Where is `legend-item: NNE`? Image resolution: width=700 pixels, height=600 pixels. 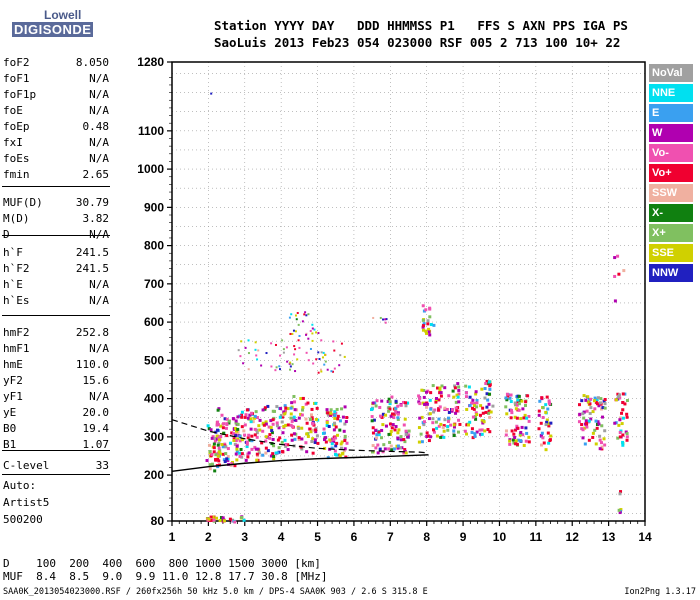 legend-item: NNE is located at coordinates (671, 93).